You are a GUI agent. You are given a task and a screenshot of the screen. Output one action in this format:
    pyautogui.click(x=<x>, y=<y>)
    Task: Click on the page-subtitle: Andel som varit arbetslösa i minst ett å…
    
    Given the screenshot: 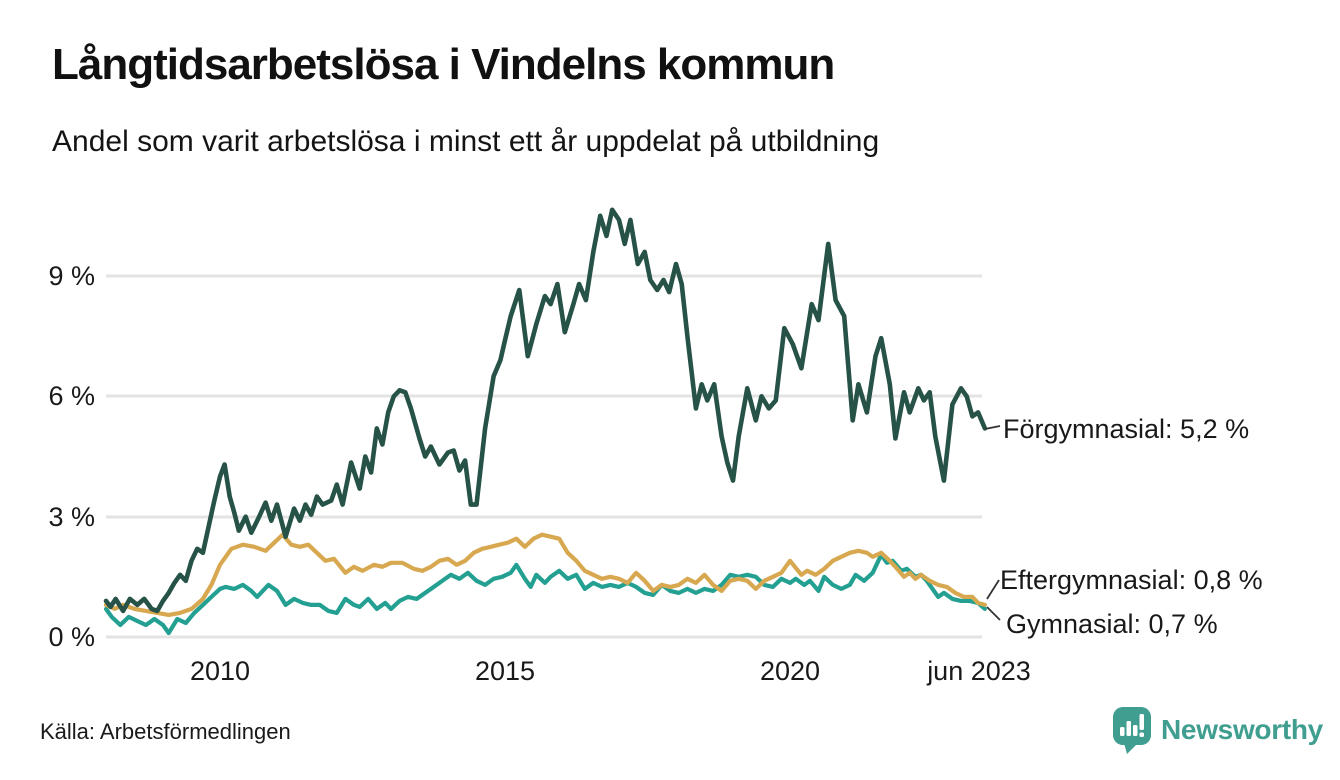 What is the action you would take?
    pyautogui.click(x=466, y=141)
    